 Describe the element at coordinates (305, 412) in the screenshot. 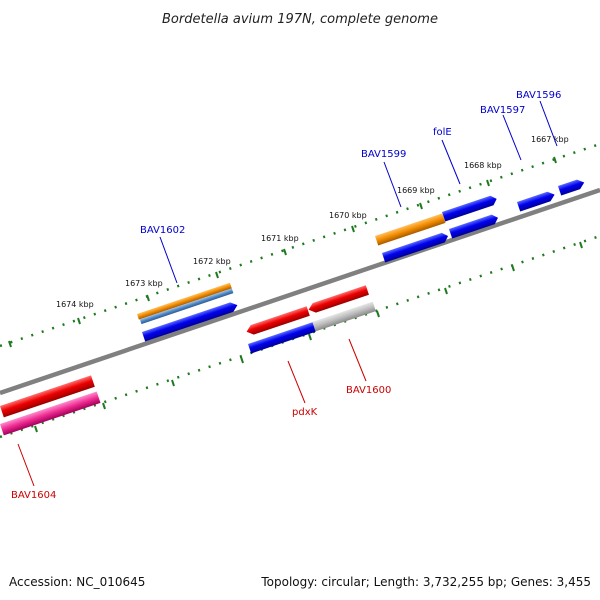

I see `gene-label-pdxk: pdxK` at that location.